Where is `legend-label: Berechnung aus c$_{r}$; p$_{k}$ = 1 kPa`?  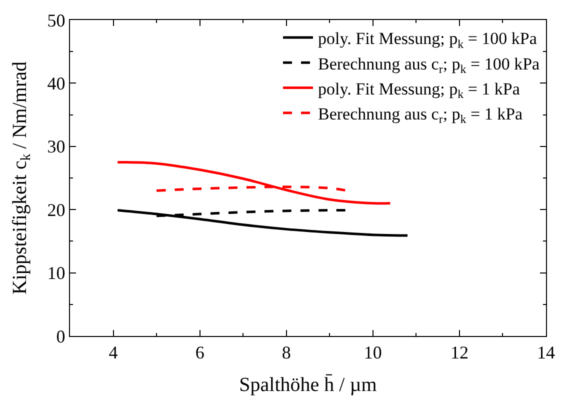
legend-label: Berechnung aus c$_{r}$; p$_{k}$ = 1 kPa is located at coordinates (421, 115).